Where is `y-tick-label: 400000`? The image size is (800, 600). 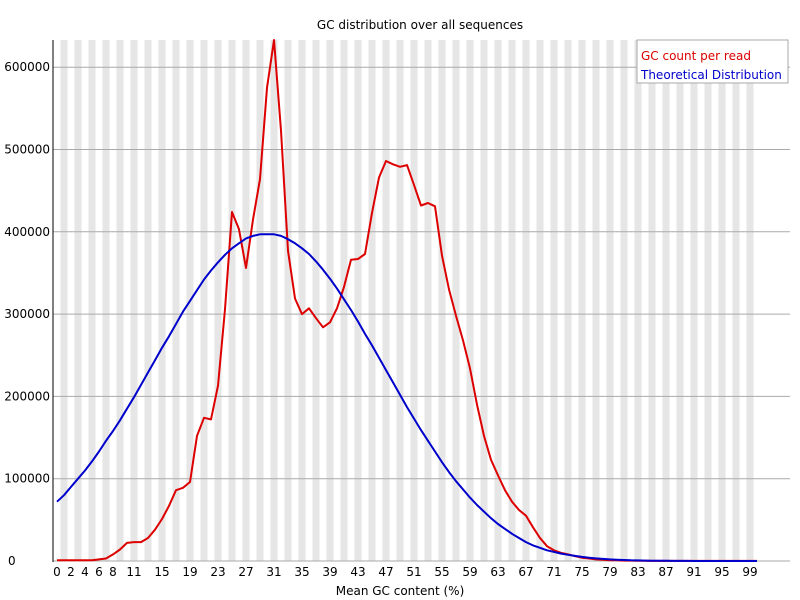
y-tick-label: 400000 is located at coordinates (27, 232).